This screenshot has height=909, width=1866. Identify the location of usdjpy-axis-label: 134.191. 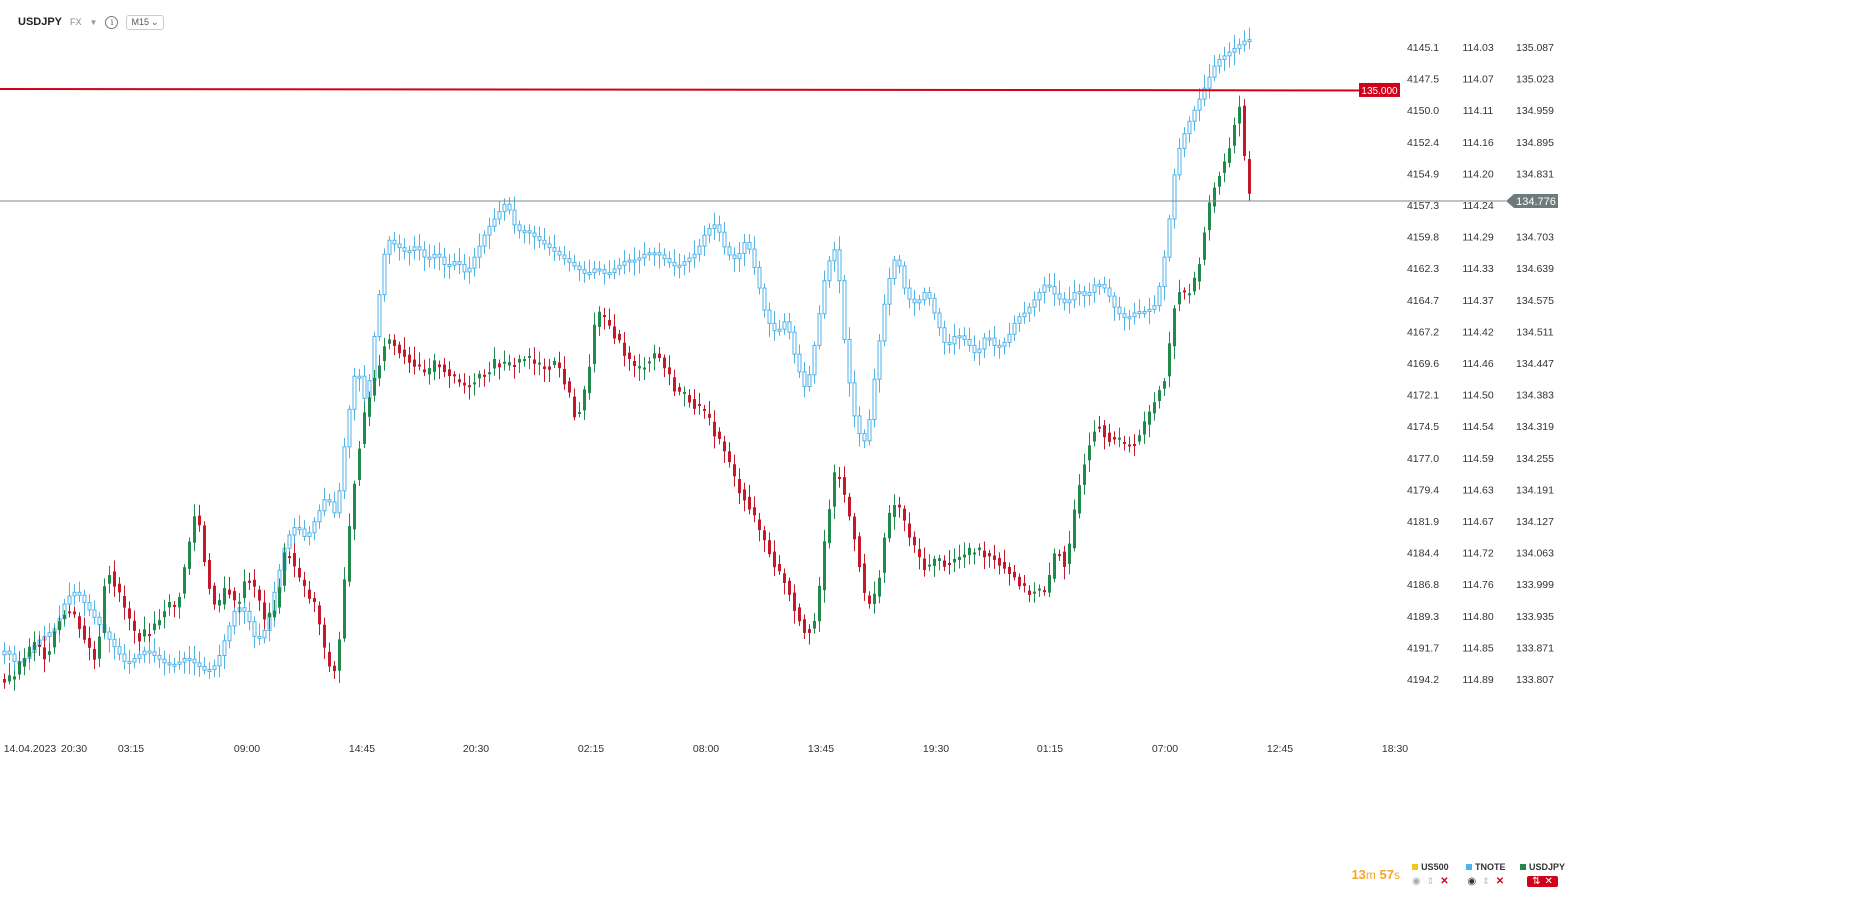
(1535, 490).